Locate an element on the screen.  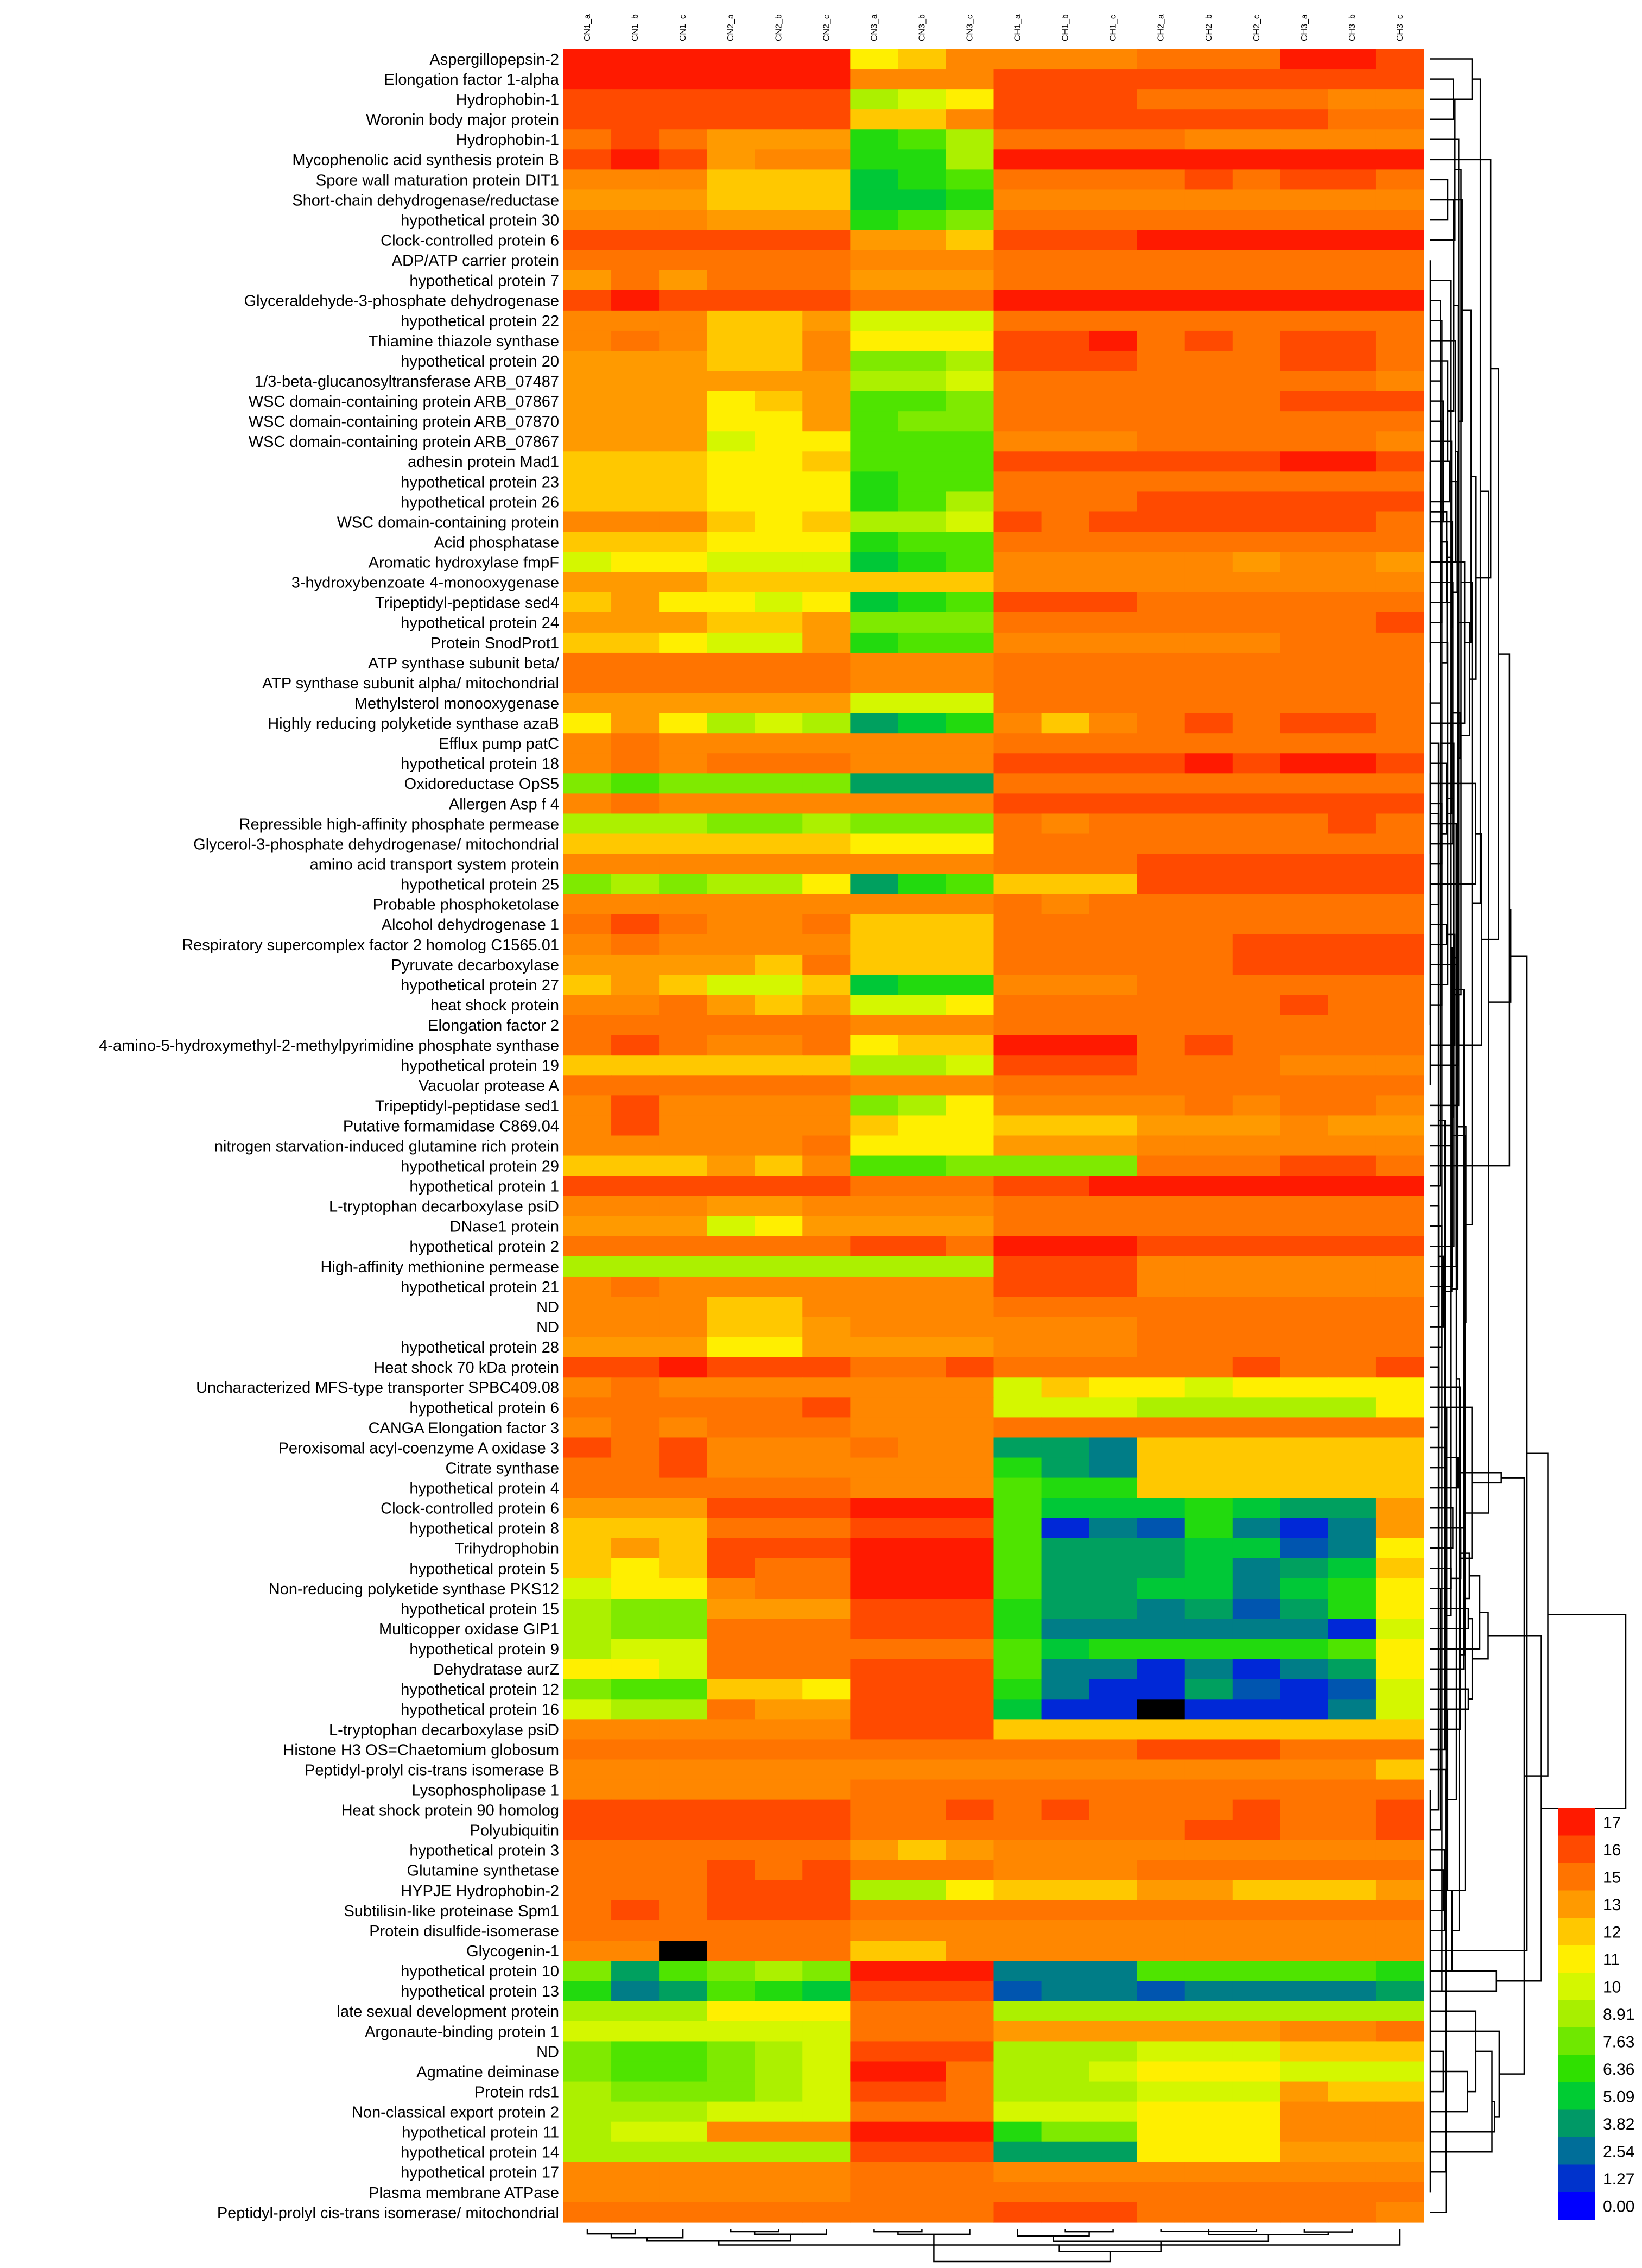
row-label: hypothetical protein 24 is located at coordinates (480, 623).